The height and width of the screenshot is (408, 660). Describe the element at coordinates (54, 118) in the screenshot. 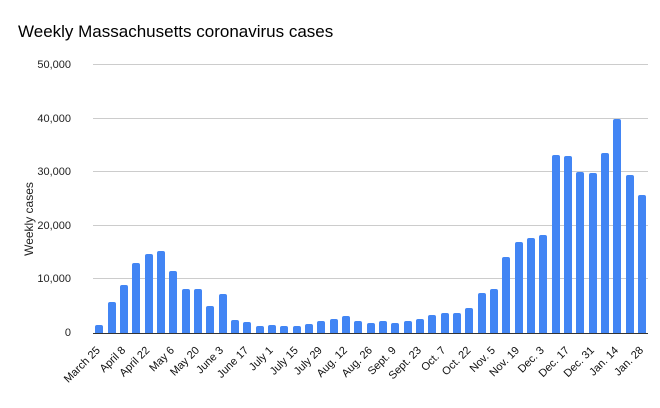

I see `y-tick-label: 40,000` at that location.